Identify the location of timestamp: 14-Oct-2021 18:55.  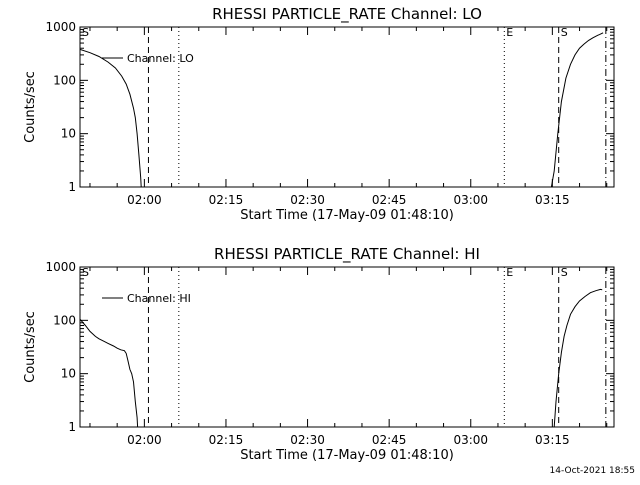
(592, 471).